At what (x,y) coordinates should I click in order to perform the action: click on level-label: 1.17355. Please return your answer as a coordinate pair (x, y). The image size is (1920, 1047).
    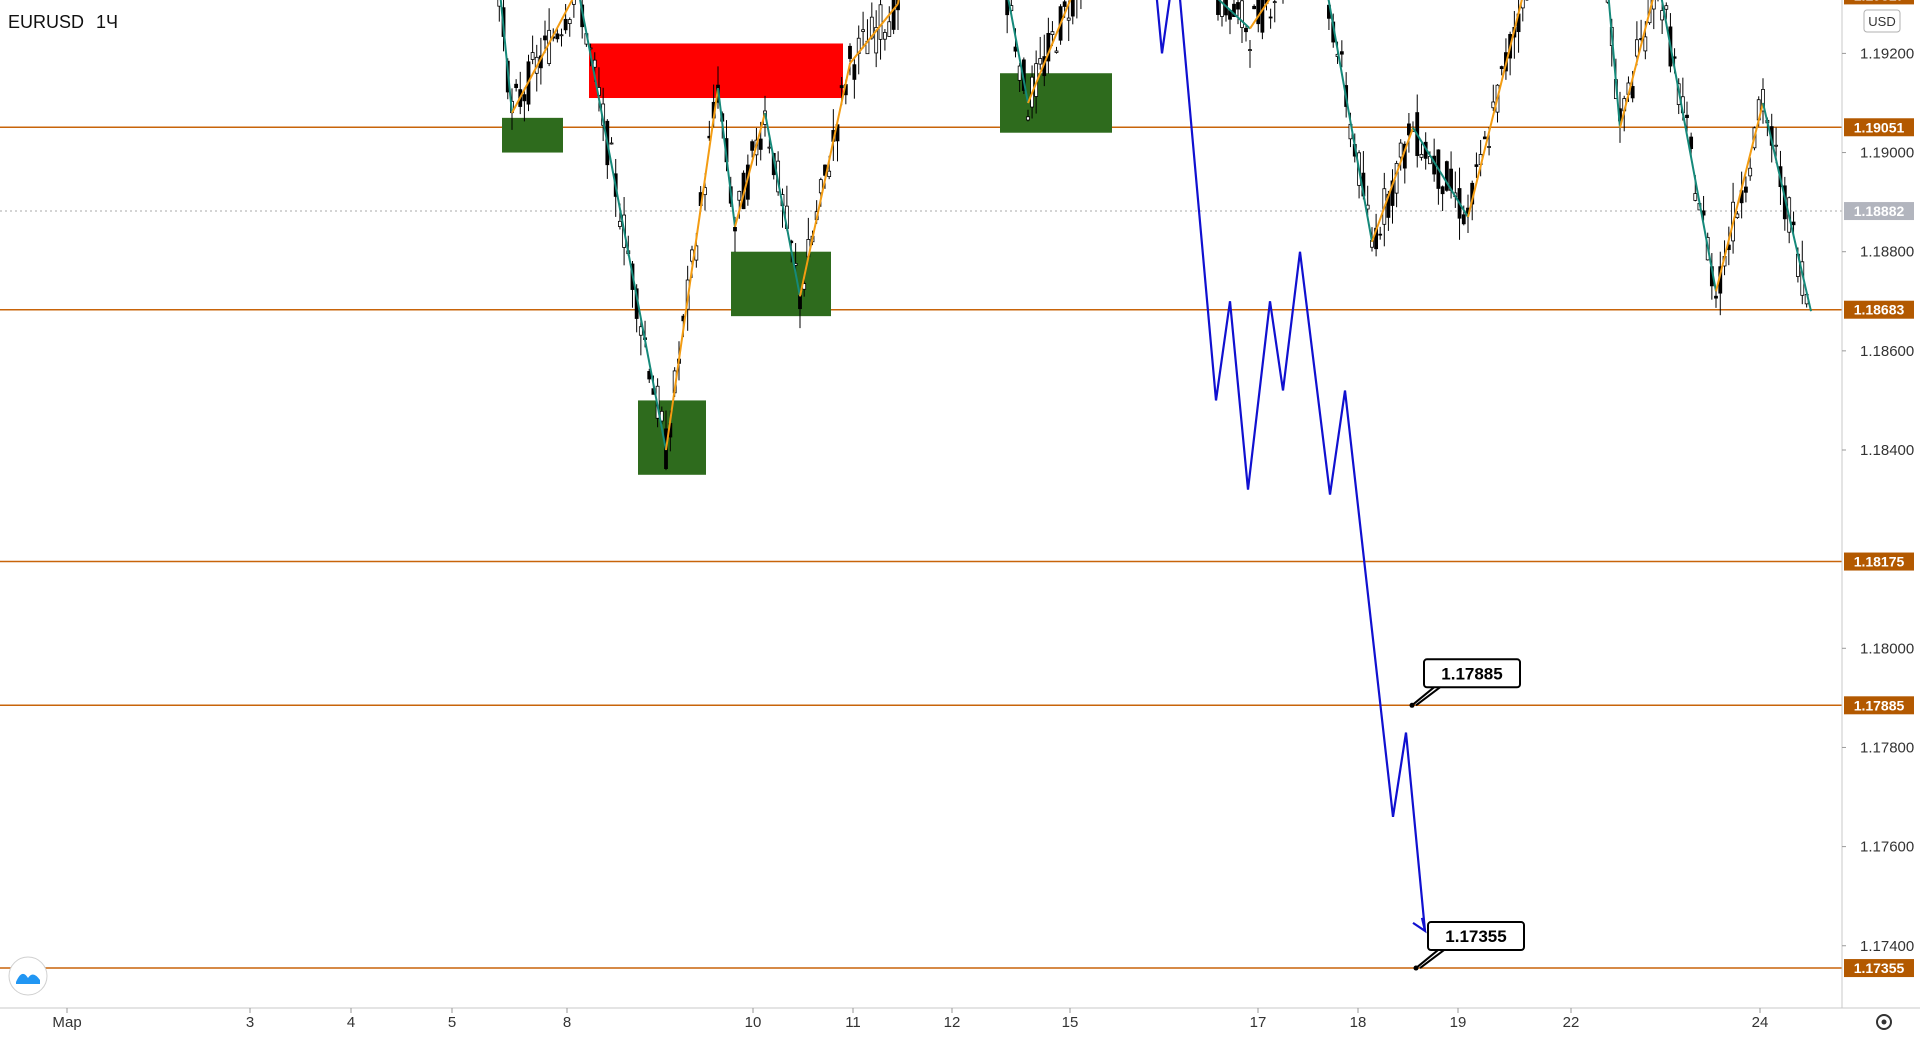
    Looking at the image, I should click on (1879, 968).